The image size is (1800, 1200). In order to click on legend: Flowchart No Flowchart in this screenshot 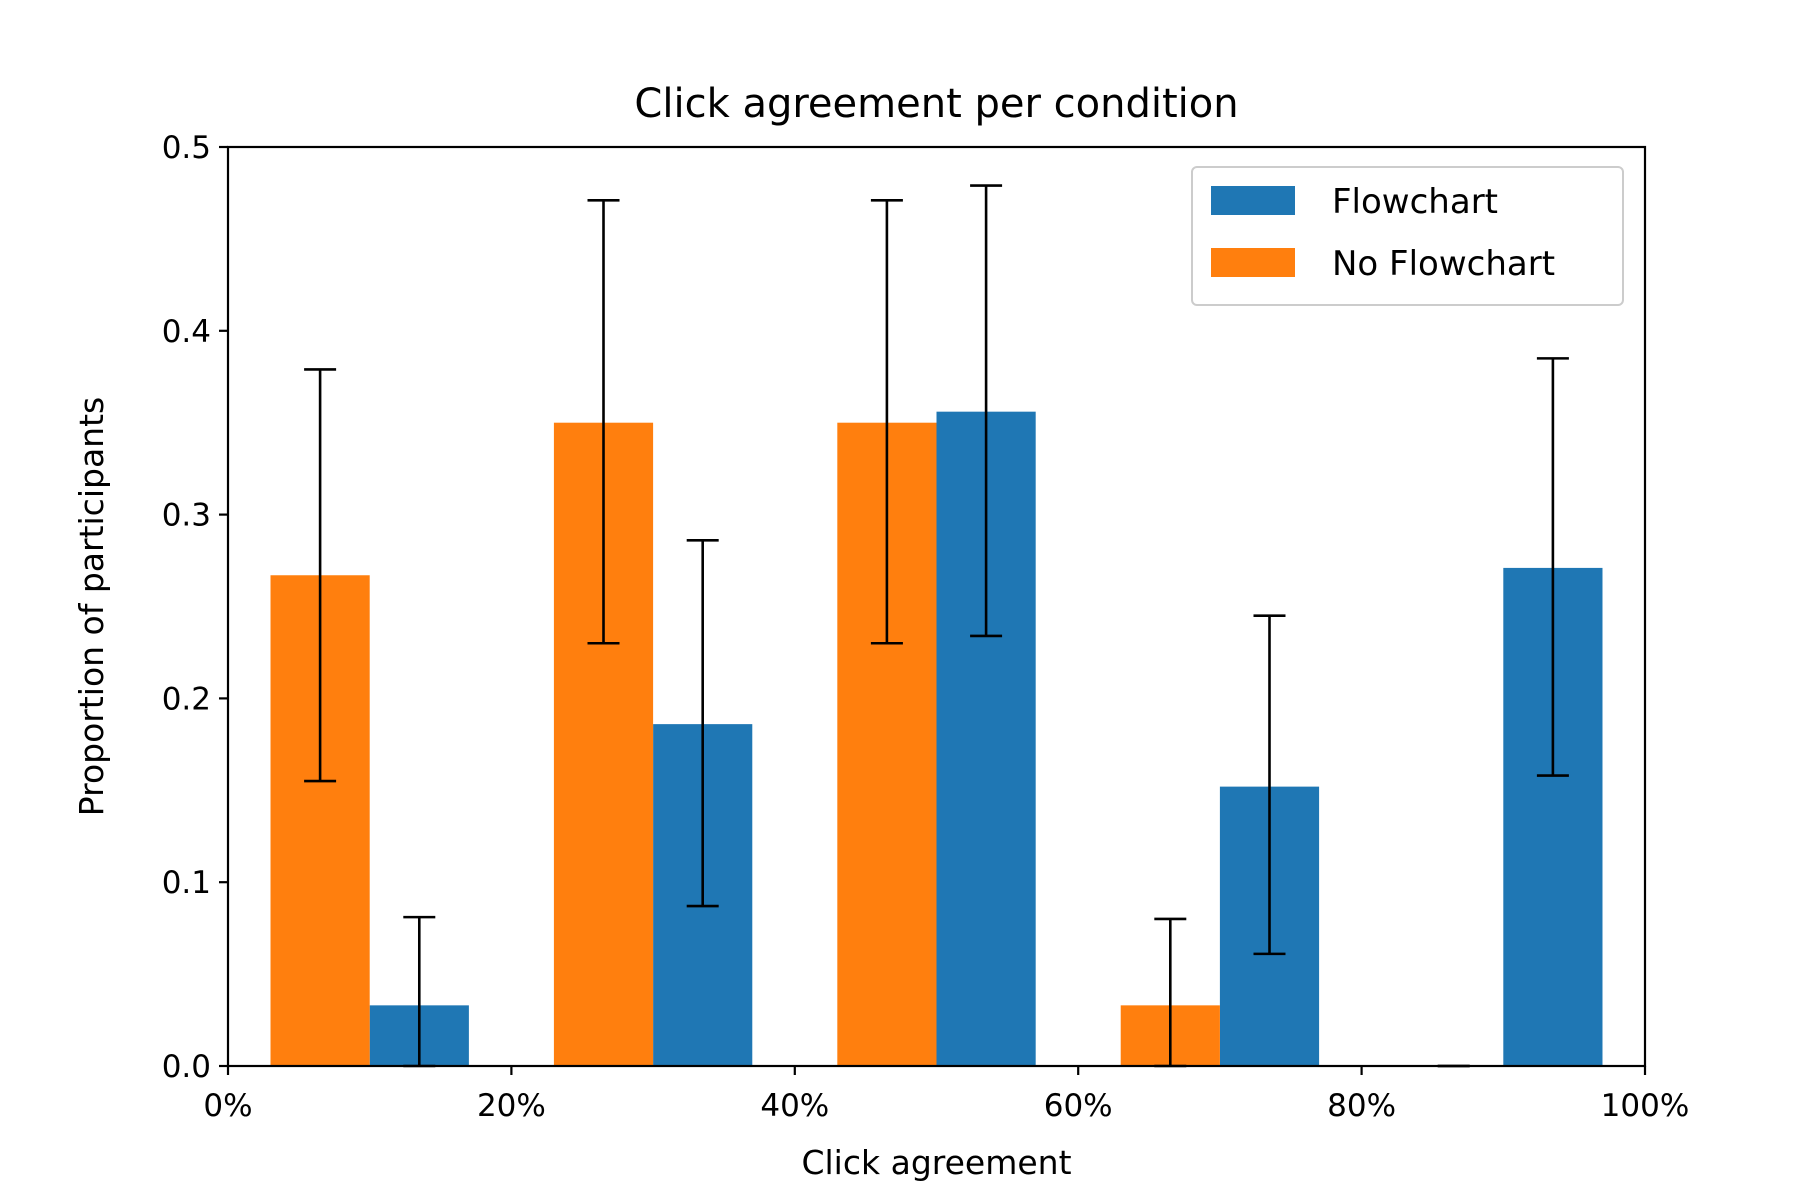, I will do `click(1407, 236)`.